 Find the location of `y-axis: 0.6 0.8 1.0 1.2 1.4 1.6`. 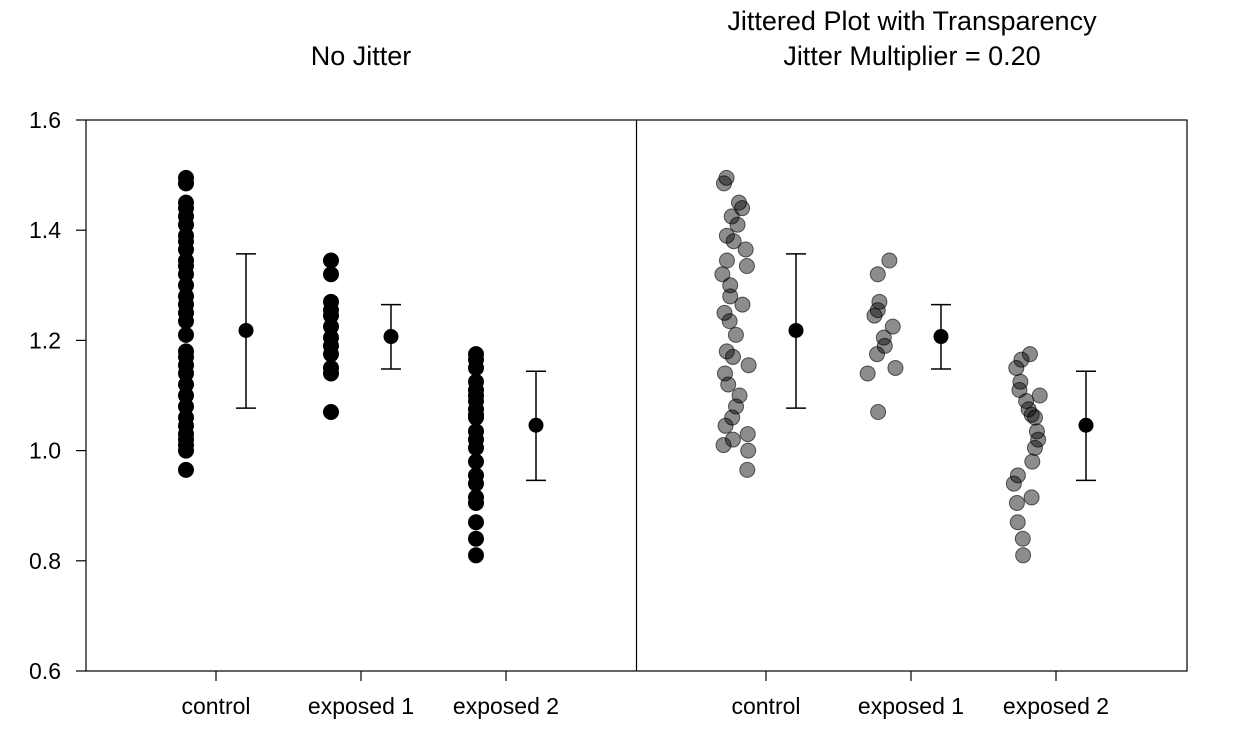

y-axis: 0.6 0.8 1.0 1.2 1.4 1.6 is located at coordinates (57, 395).